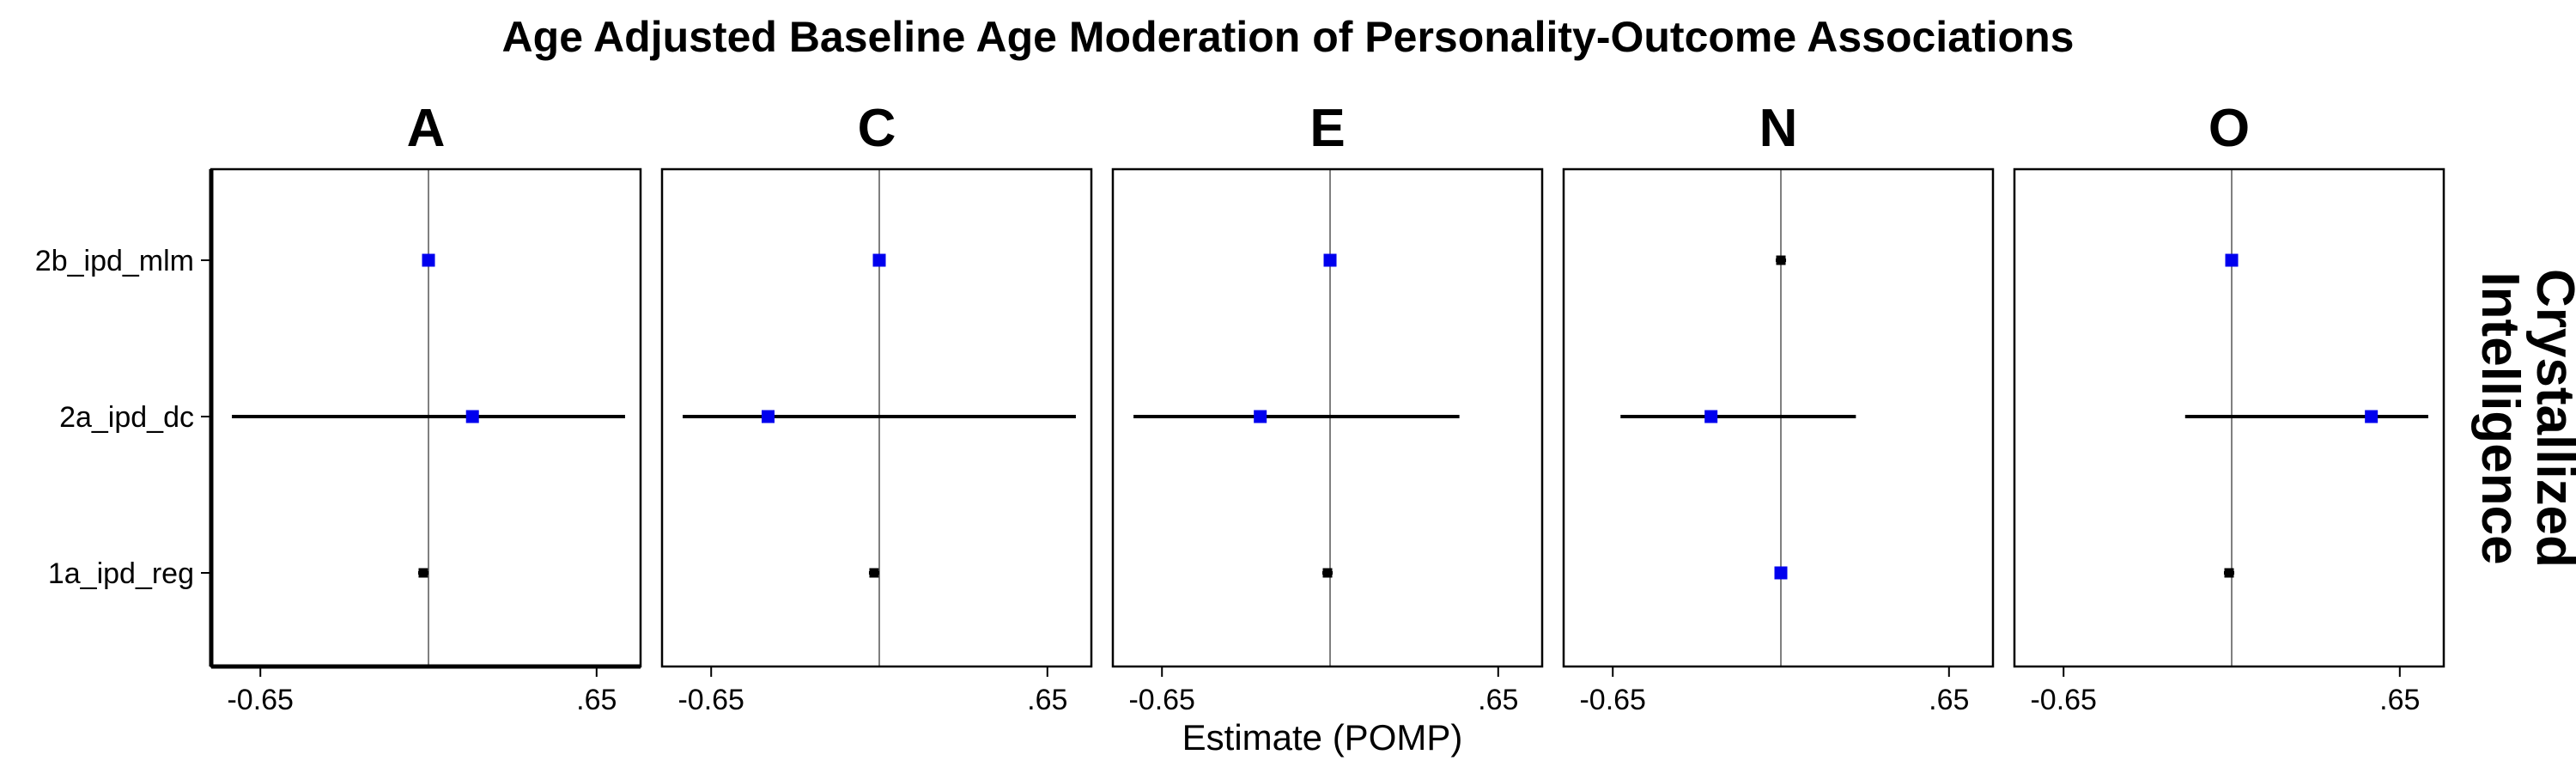  I want to click on x-axis-title: Estimate (POMP), so click(1323, 737).